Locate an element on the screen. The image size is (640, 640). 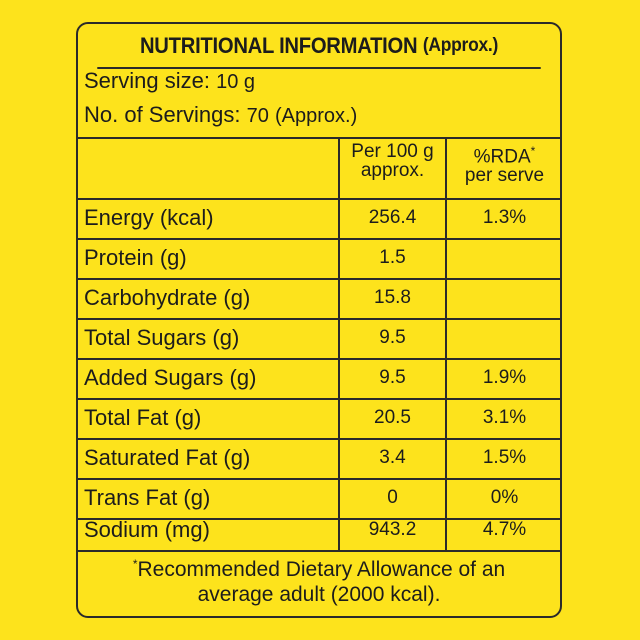
nutrient-name: Saturated Fat (g) is located at coordinates (167, 457).